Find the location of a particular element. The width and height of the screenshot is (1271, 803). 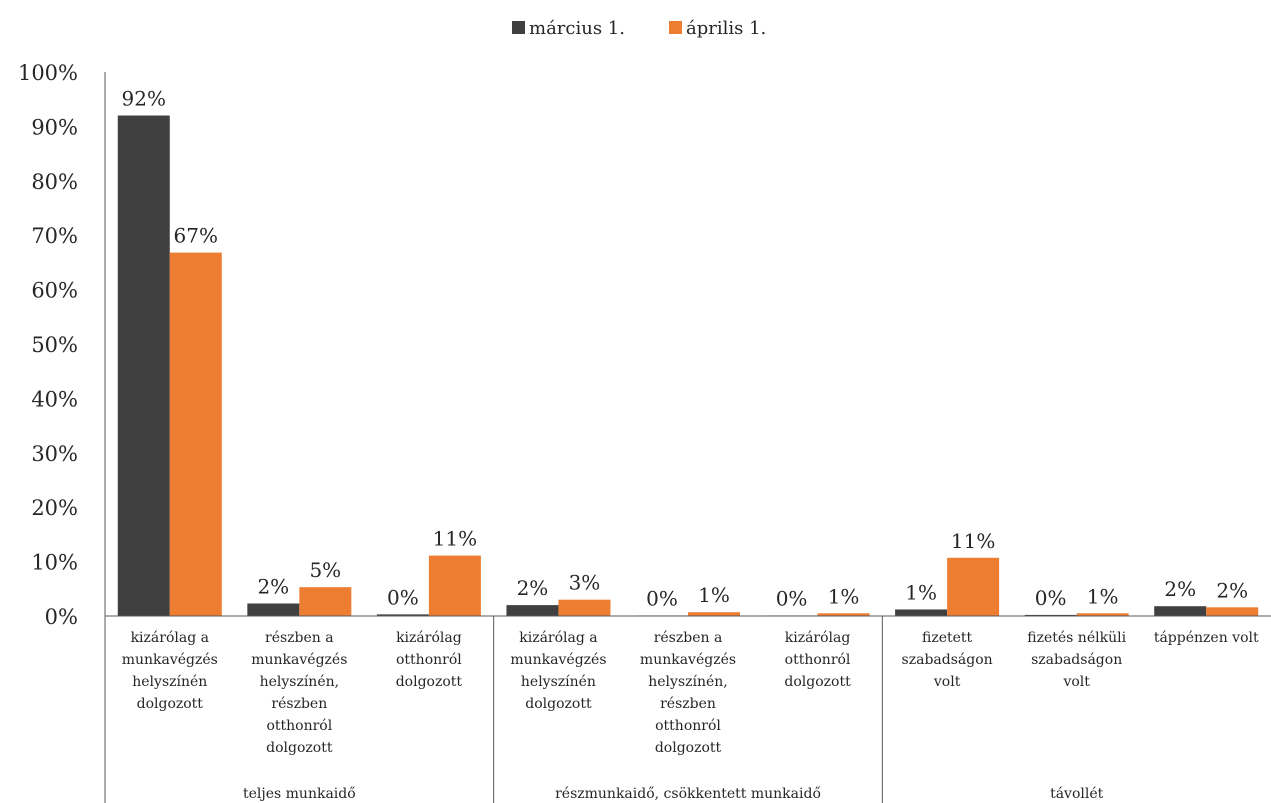

y-tick-label: 10% is located at coordinates (54, 563).